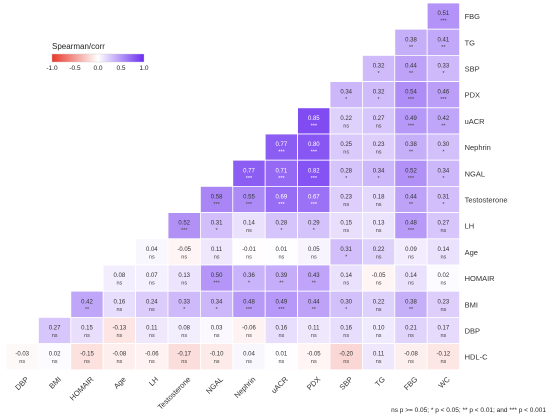  I want to click on column-label: WC, so click(445, 382).